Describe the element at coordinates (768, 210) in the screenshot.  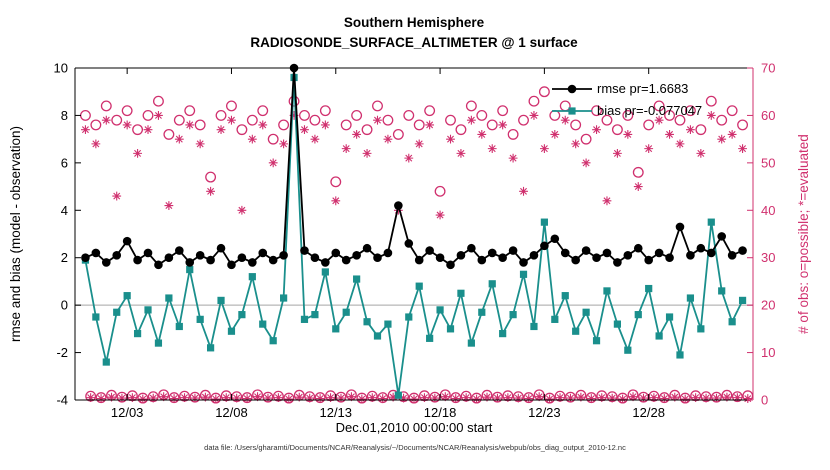
I see `y-tick-label-right: 40` at that location.